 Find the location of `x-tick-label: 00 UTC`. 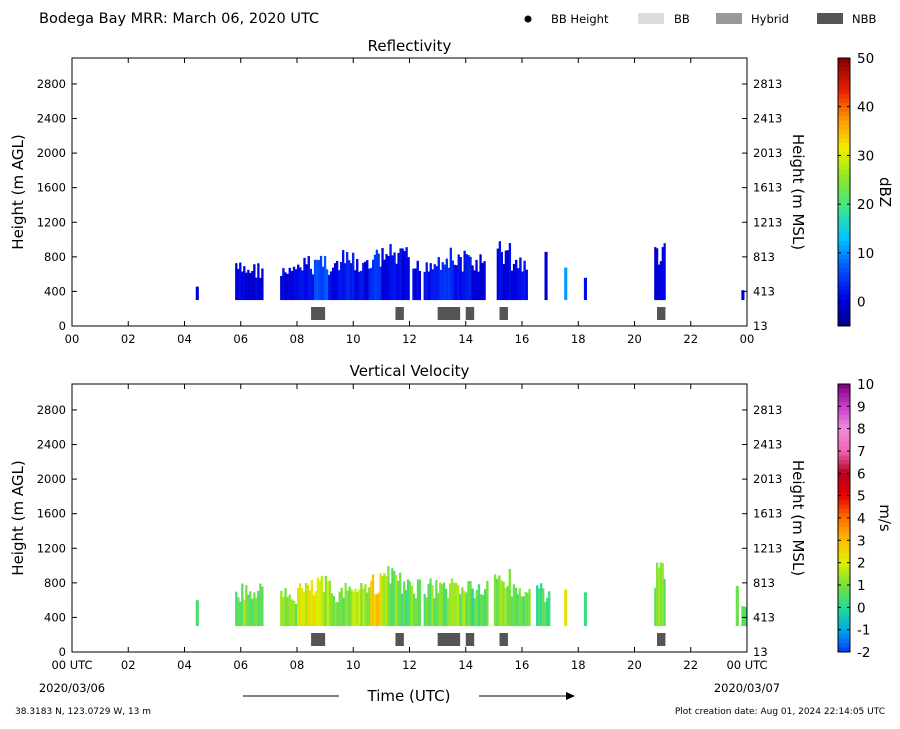

x-tick-label: 00 UTC is located at coordinates (71, 665).